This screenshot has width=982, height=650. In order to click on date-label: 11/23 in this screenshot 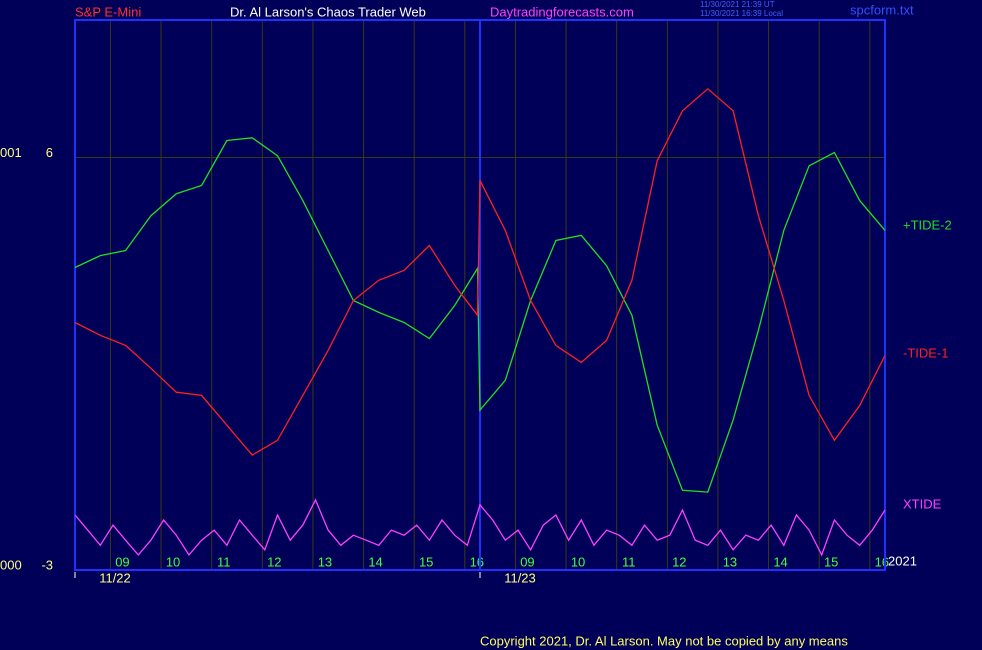, I will do `click(520, 577)`.